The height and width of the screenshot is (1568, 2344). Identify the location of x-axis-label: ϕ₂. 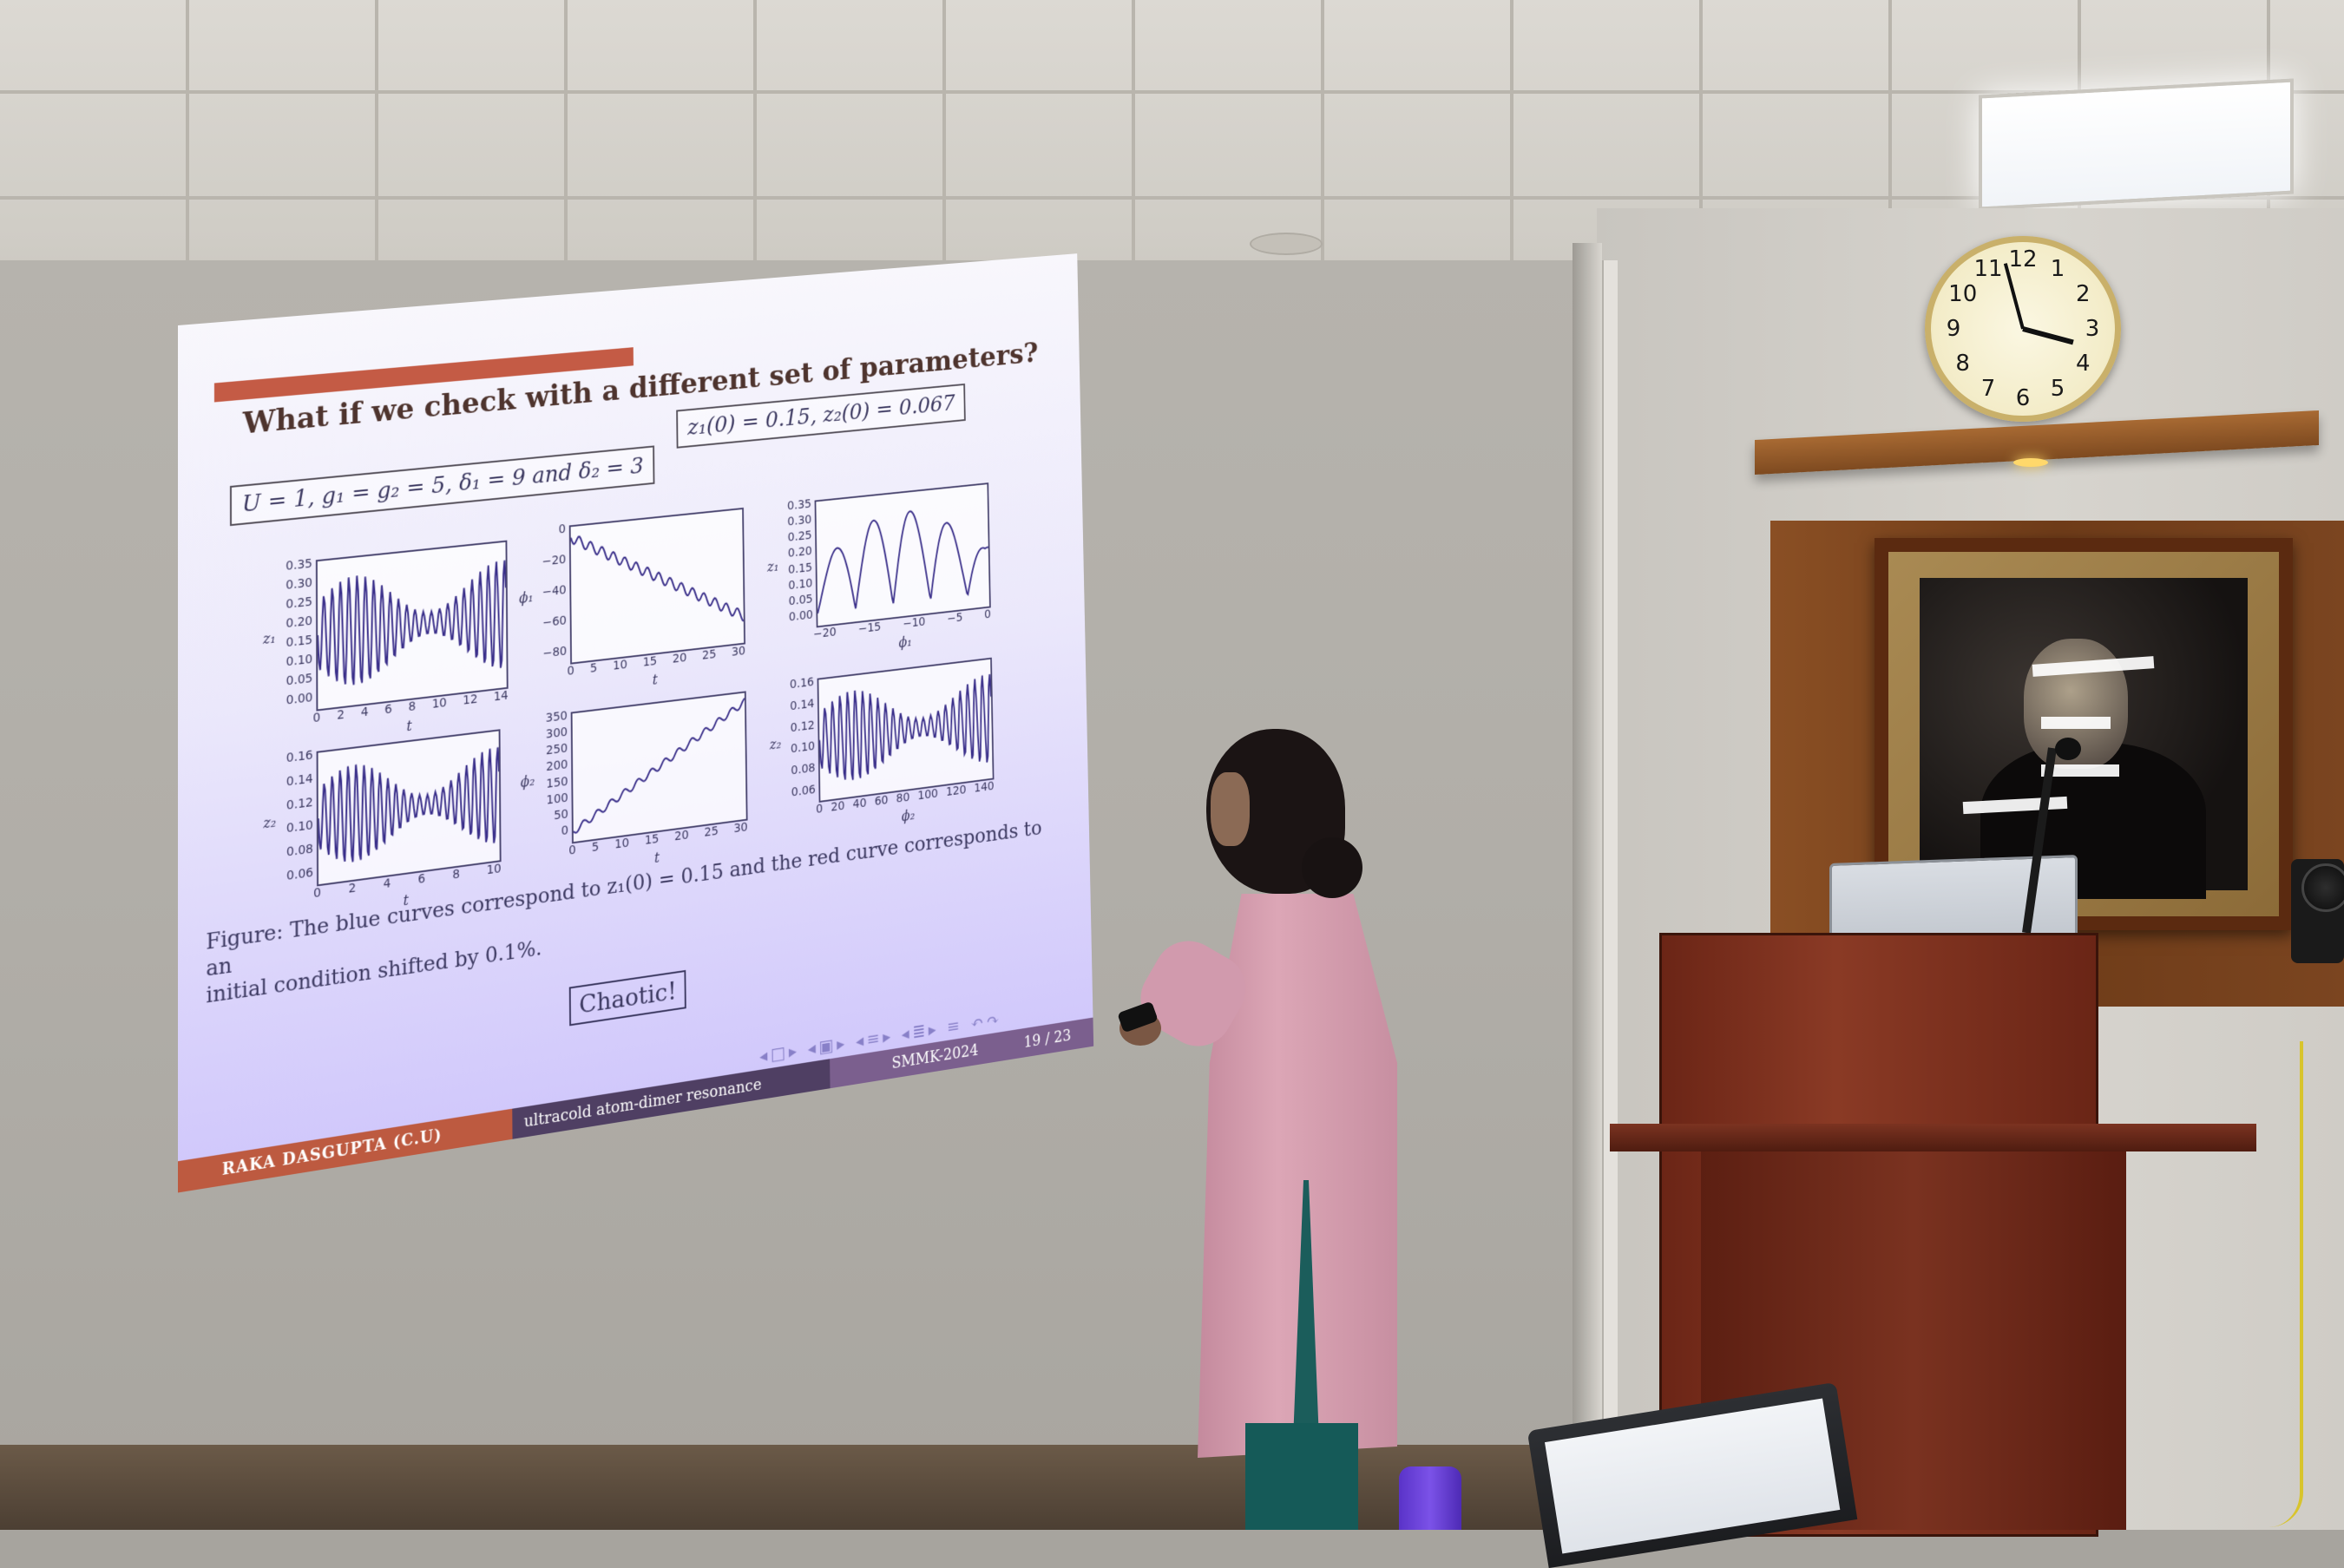
(908, 815).